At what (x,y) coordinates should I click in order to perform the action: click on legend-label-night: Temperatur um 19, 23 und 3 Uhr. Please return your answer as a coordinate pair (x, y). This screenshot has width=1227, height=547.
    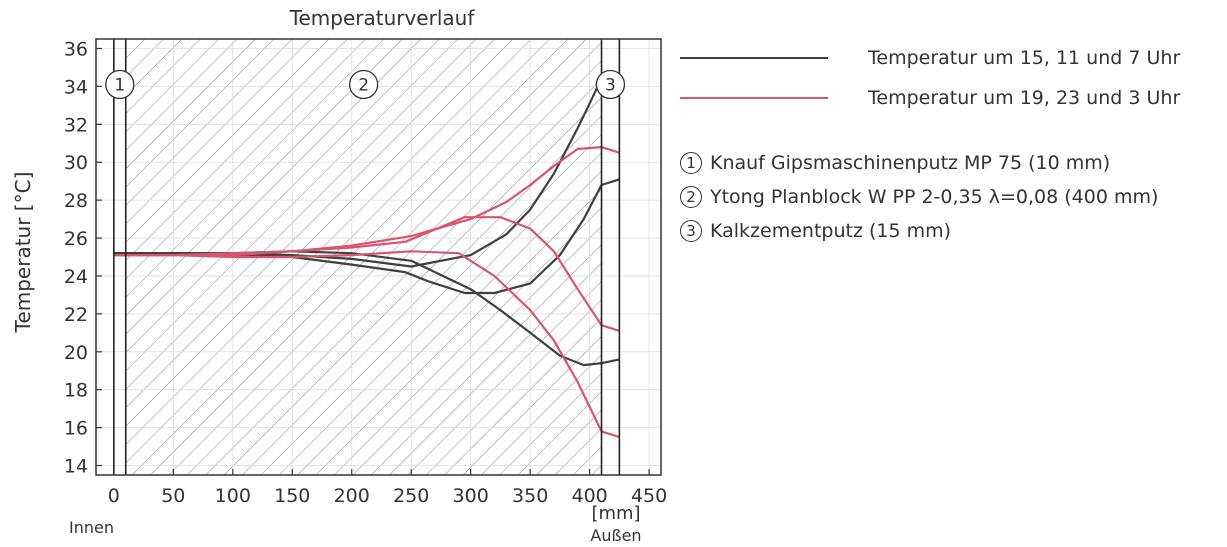
    Looking at the image, I should click on (1024, 98).